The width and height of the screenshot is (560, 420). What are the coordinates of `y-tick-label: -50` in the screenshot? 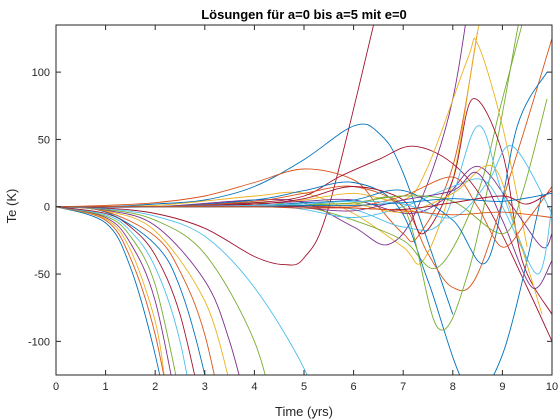 It's located at (42, 275).